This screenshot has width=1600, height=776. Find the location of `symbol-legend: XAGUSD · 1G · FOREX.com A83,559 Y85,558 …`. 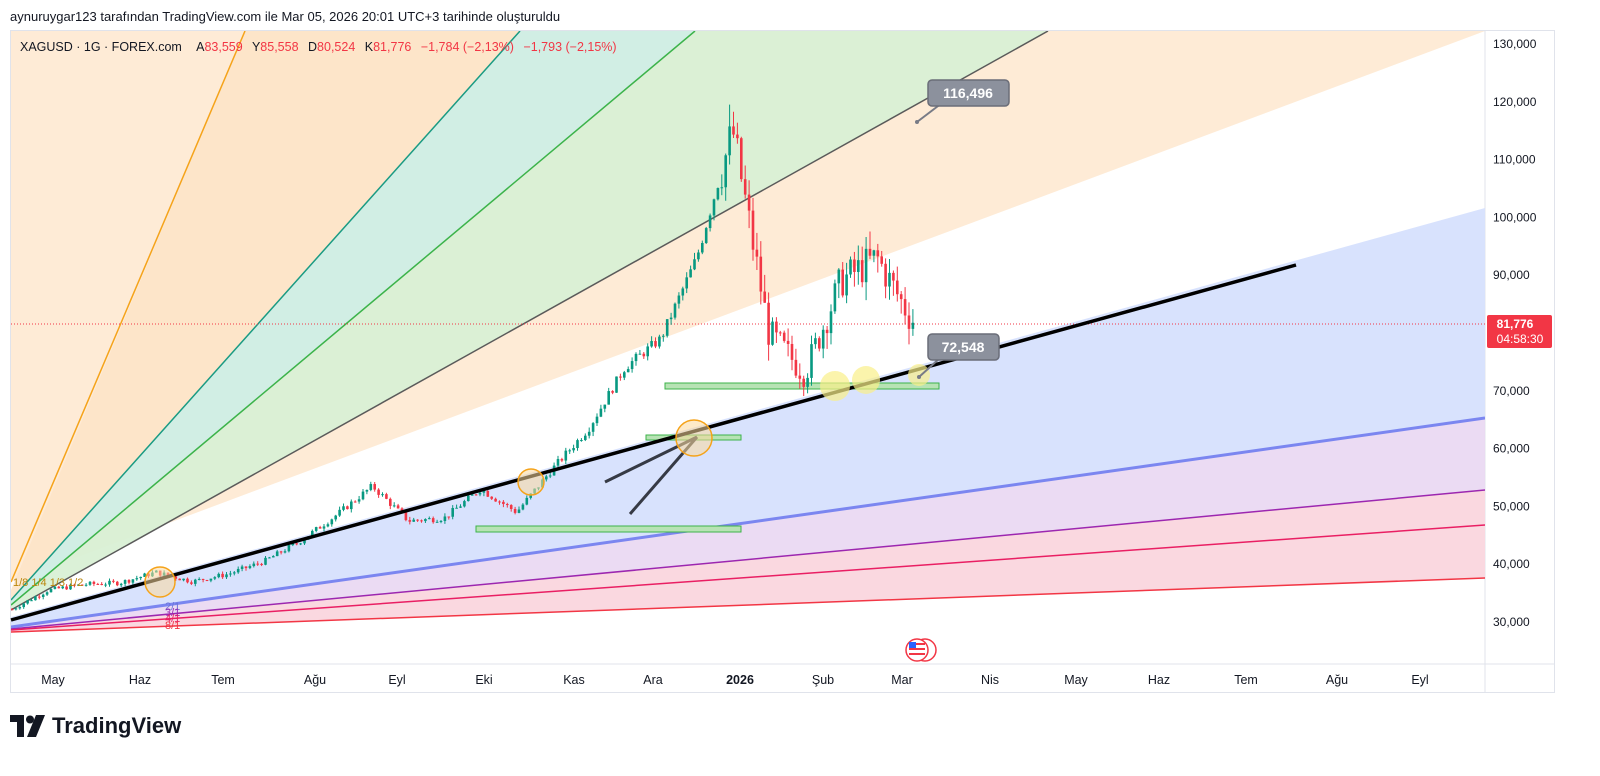

symbol-legend: XAGUSD · 1G · FOREX.com A83,559 Y85,558 … is located at coordinates (321, 47).